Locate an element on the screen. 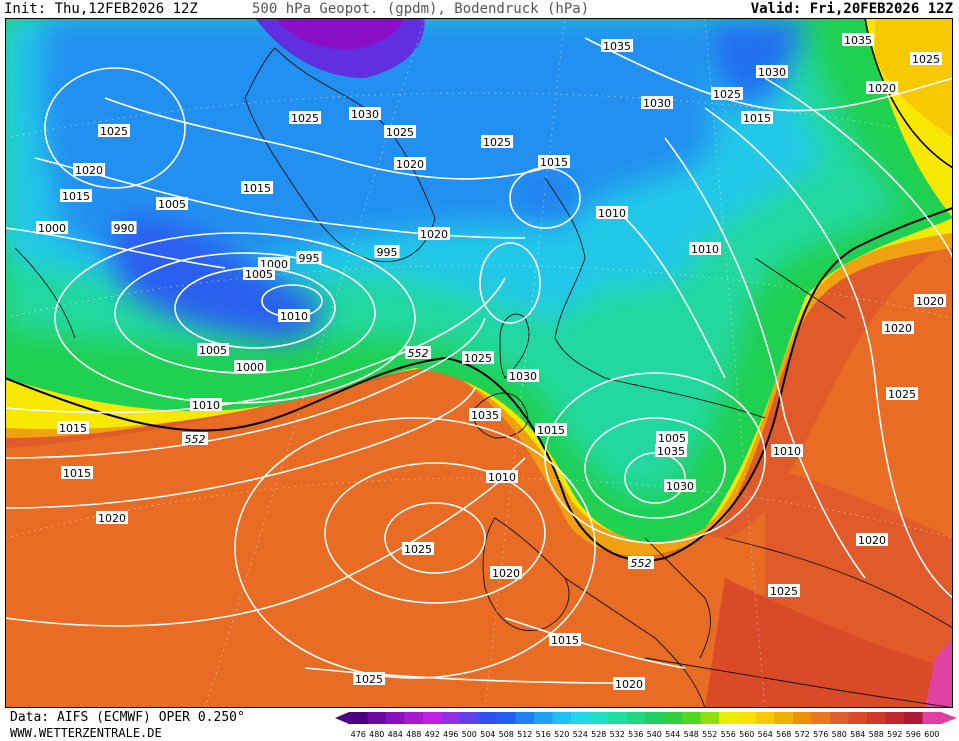 The height and width of the screenshot is (741, 959). colorbar-tick-label: 584 is located at coordinates (857, 734).